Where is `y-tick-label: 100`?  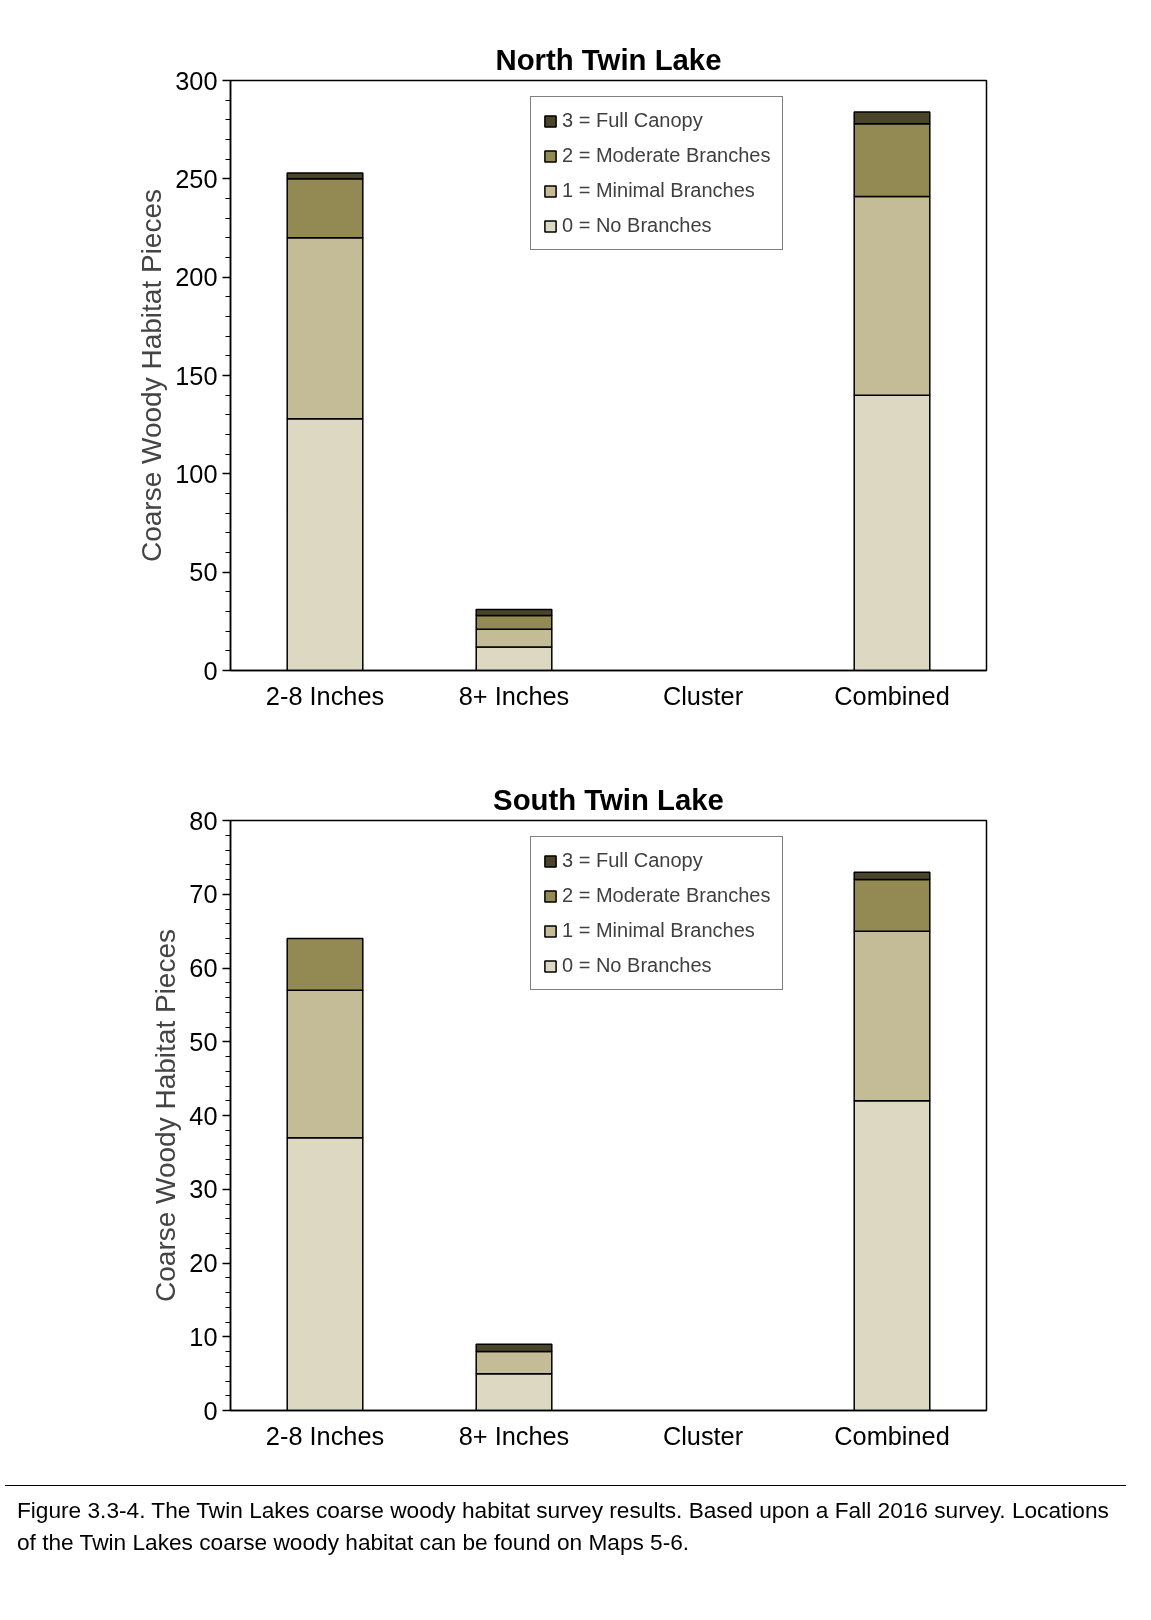
y-tick-label: 100 is located at coordinates (196, 473).